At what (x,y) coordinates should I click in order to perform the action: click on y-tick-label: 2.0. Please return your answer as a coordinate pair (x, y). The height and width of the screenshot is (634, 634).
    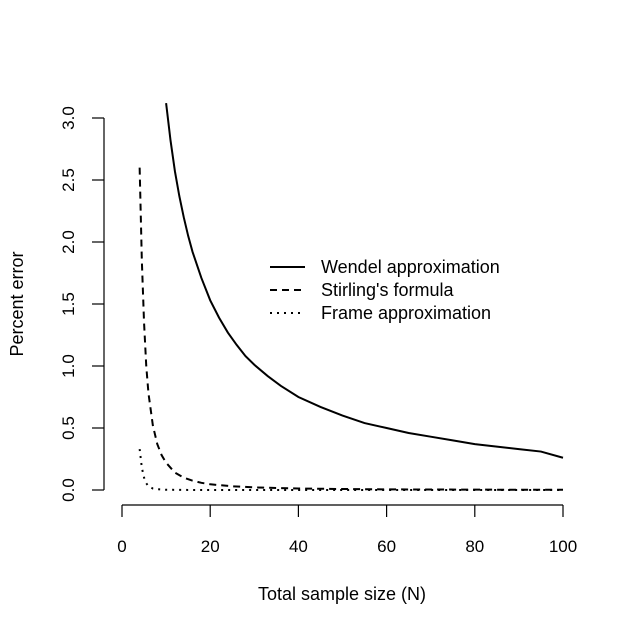
    Looking at the image, I should click on (68, 242).